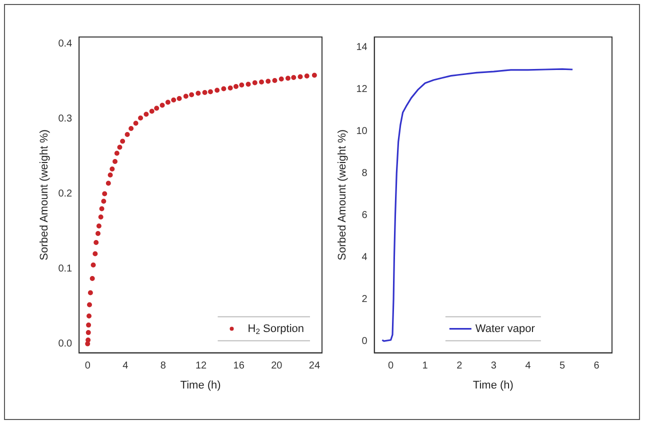  What do you see at coordinates (362, 48) in the screenshot?
I see `y-tick-label: 14` at bounding box center [362, 48].